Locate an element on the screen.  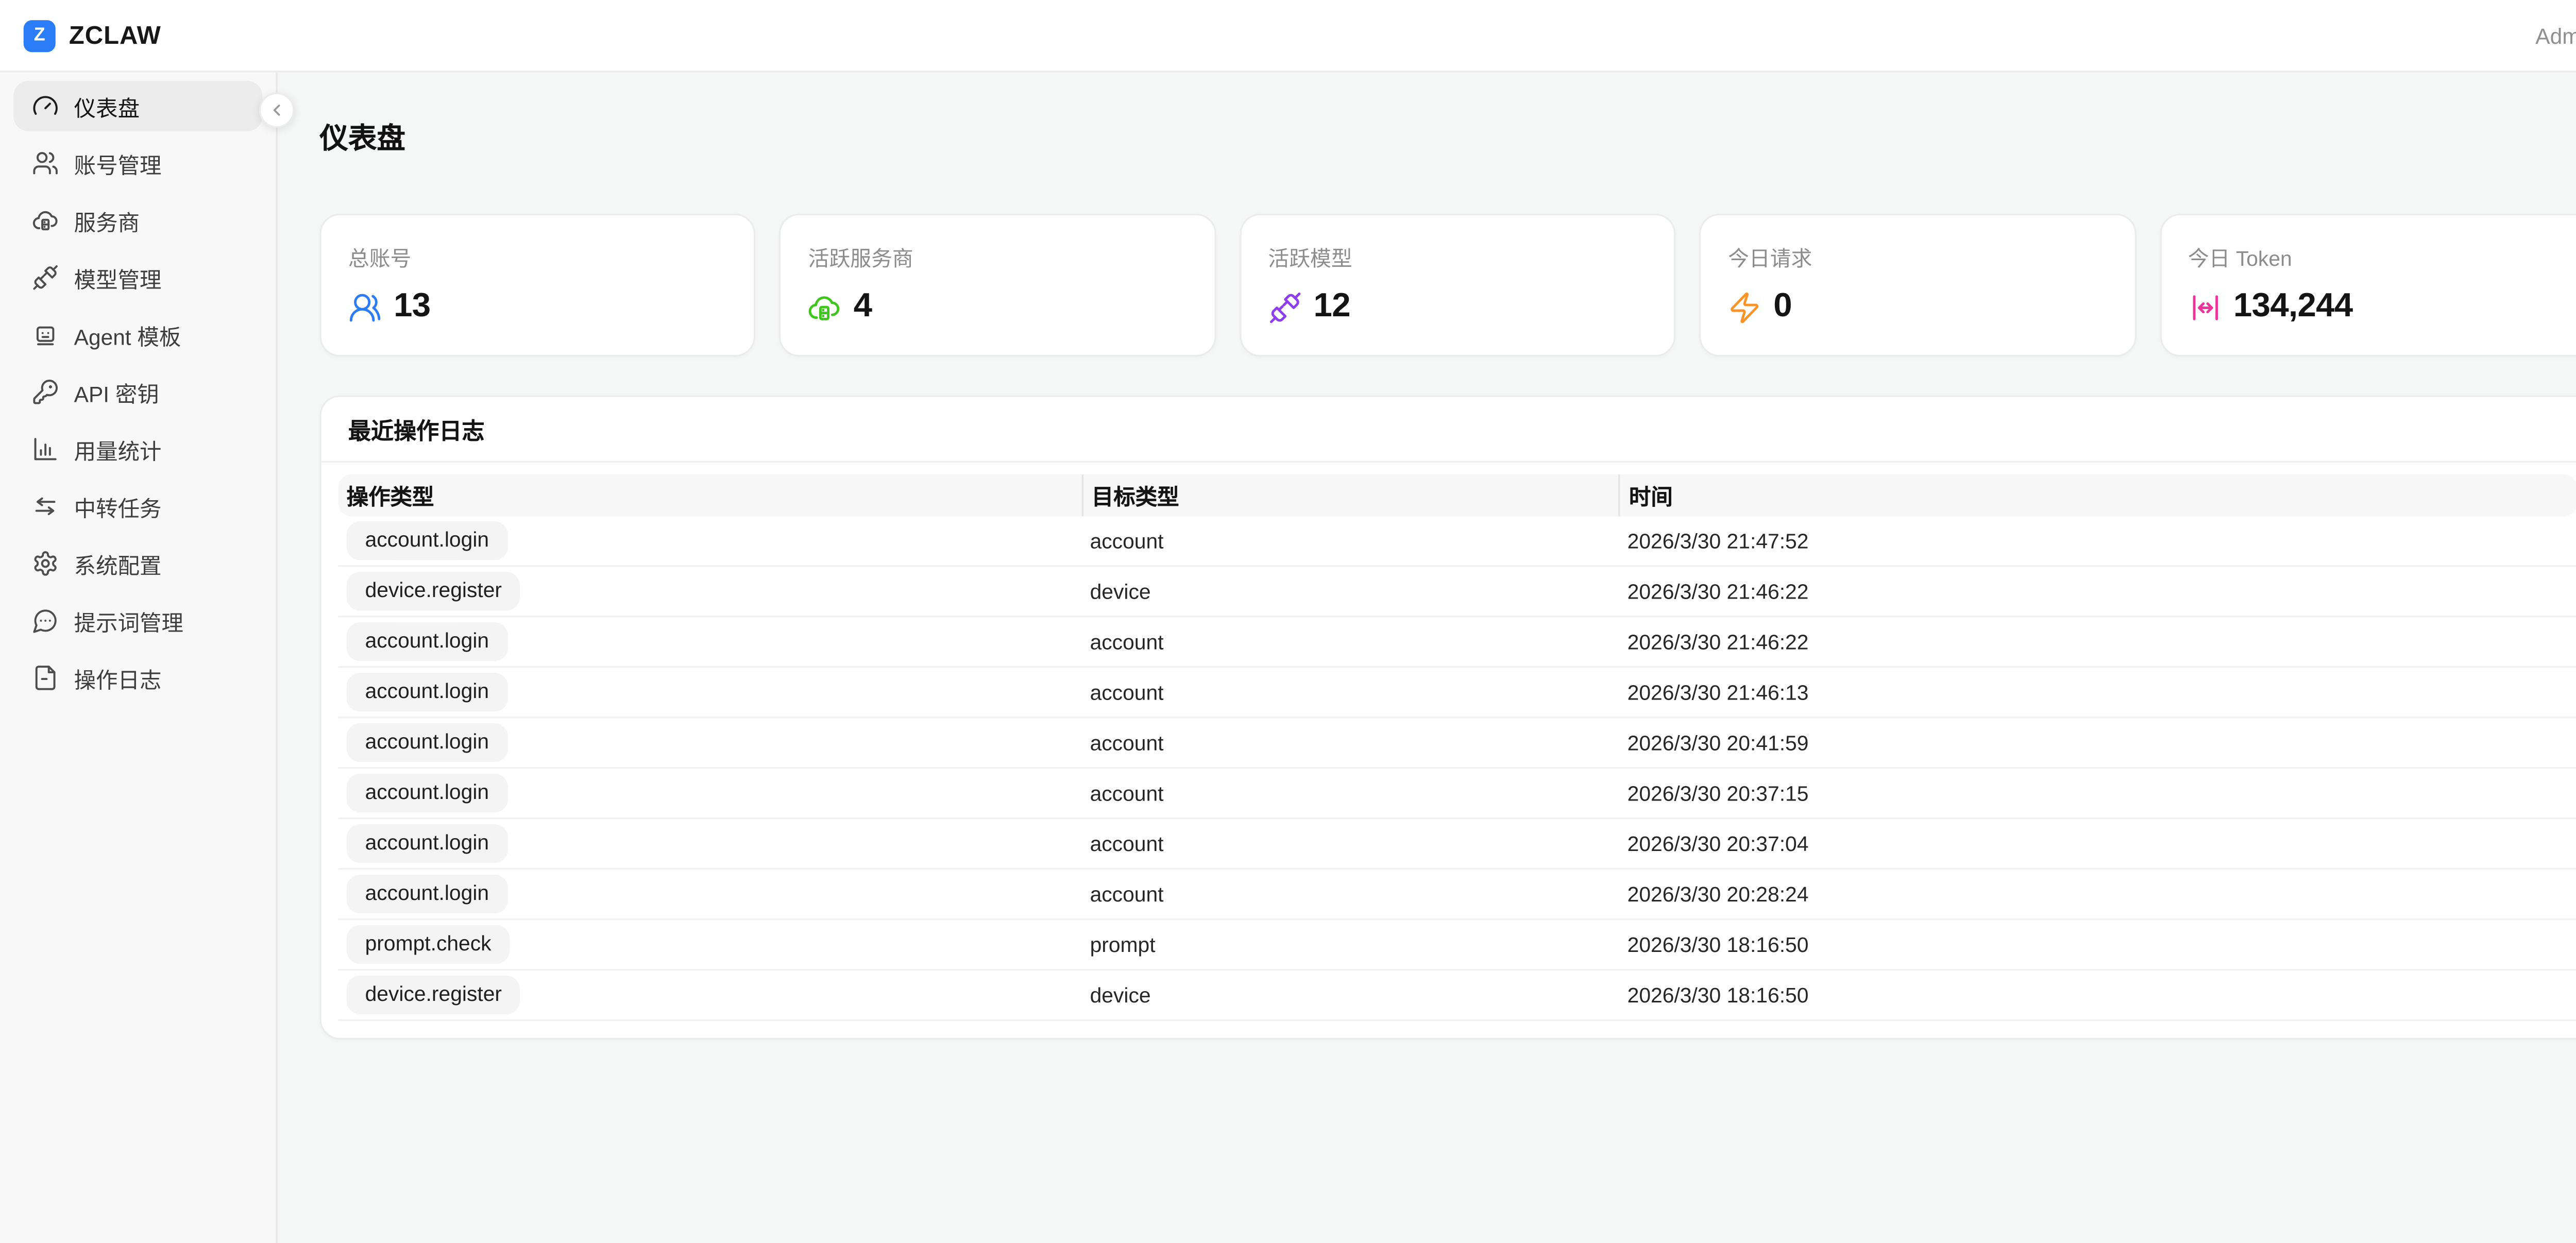
stat-card-label: 今日 Token is located at coordinates (2240, 259).